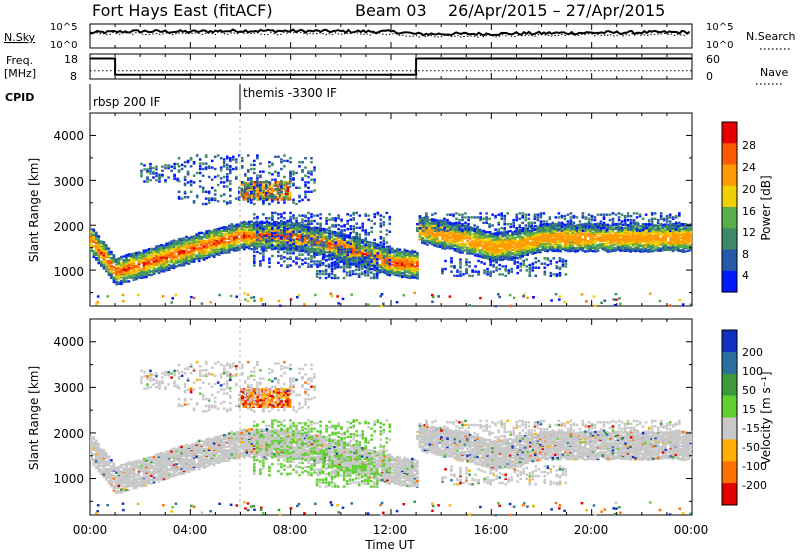  What do you see at coordinates (182, 10) in the screenshot?
I see `figure-title: Fort Hays East (fitACF)` at bounding box center [182, 10].